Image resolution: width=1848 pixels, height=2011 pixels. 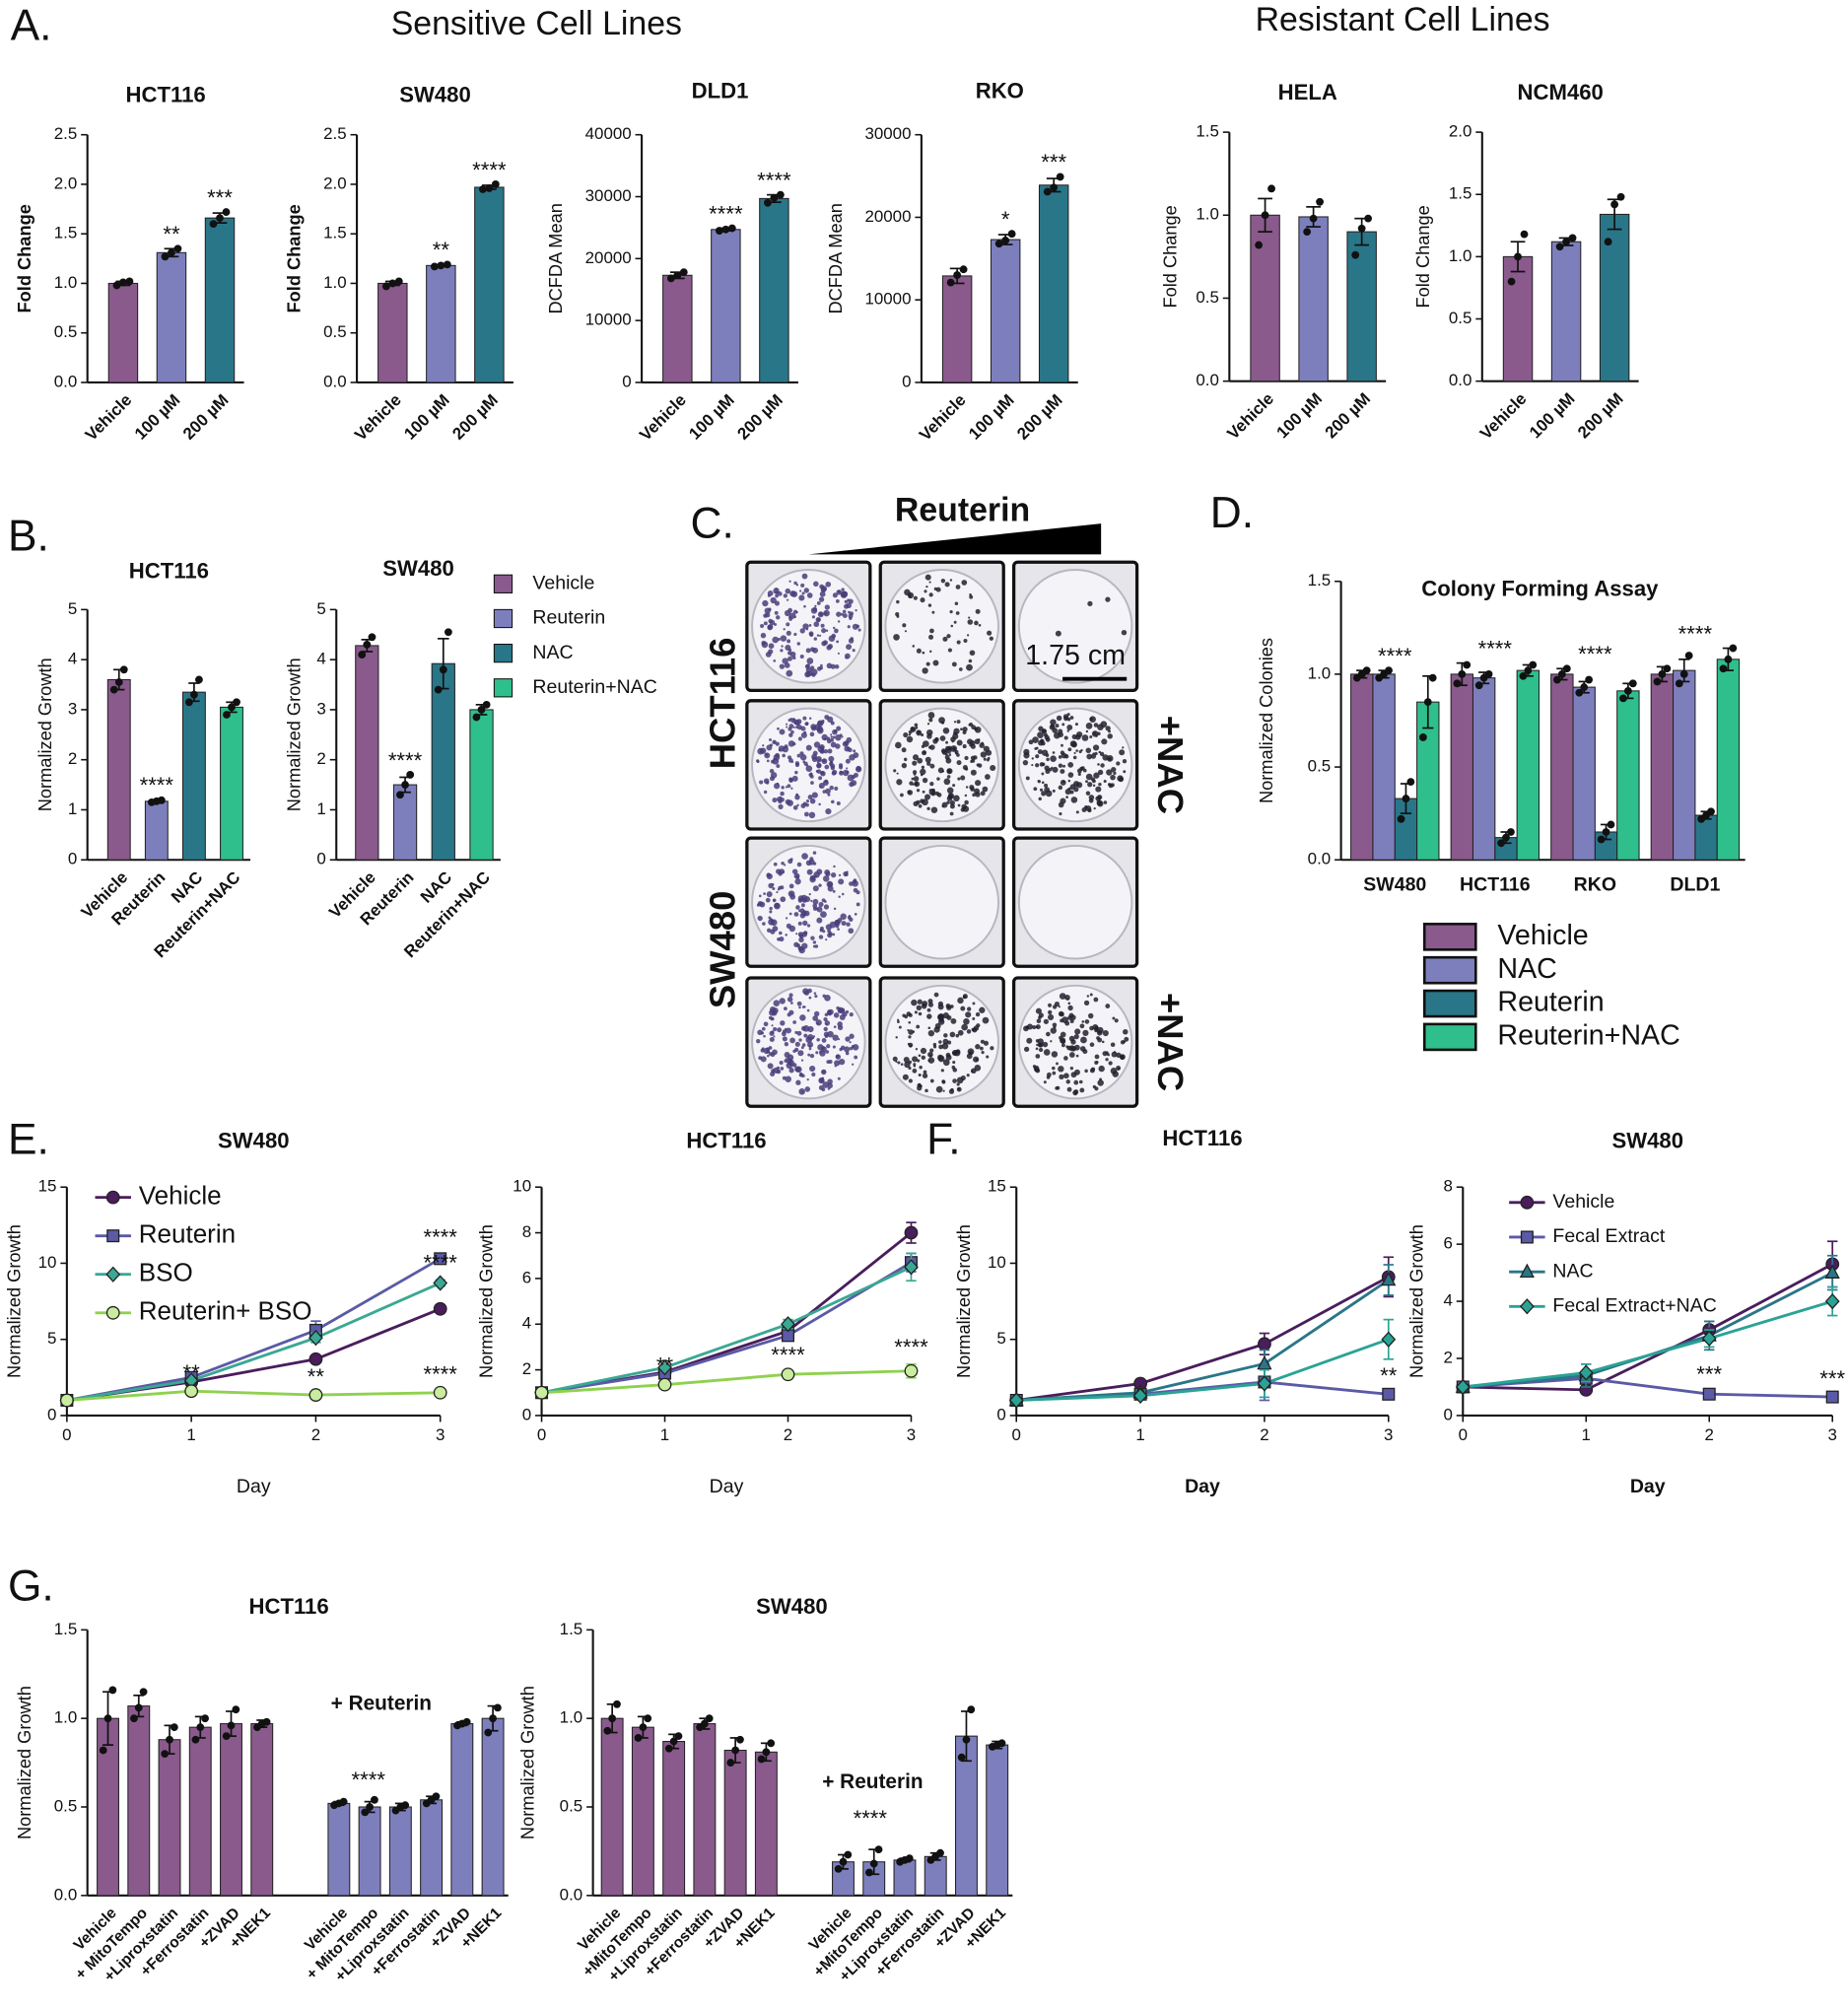 What do you see at coordinates (1207, 380) in the screenshot?
I see `y-tick-label: 0.0` at bounding box center [1207, 380].